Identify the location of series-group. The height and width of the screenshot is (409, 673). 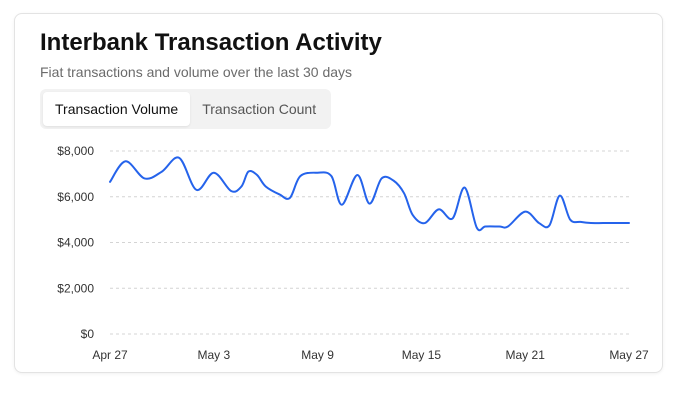
(369, 194).